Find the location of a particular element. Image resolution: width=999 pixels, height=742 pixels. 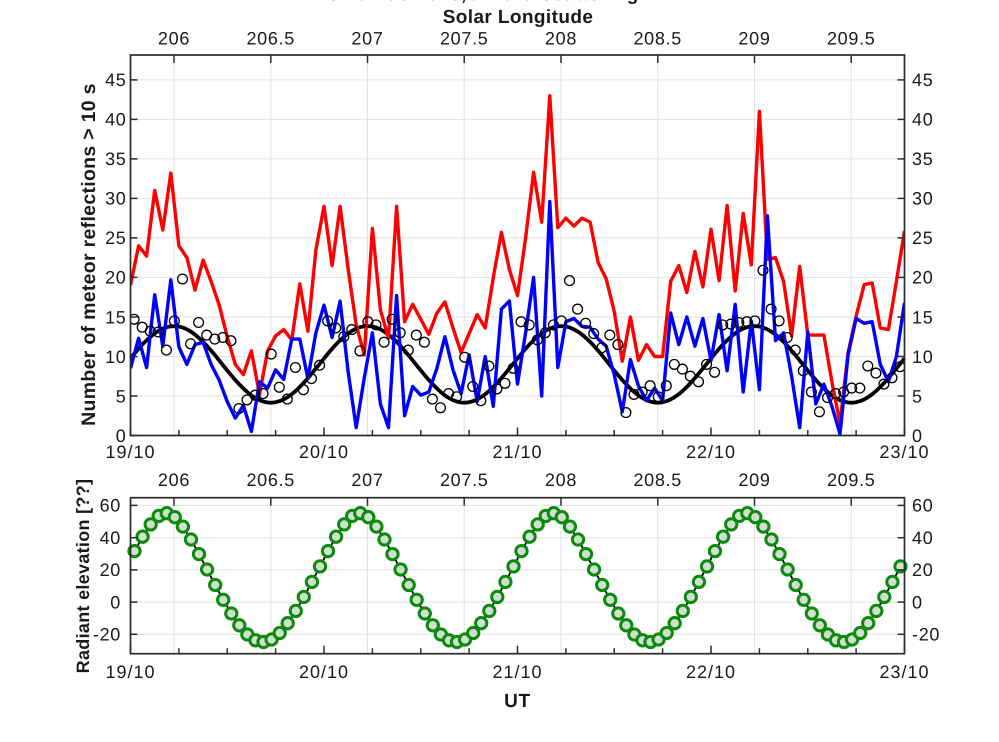

svg-text: Radiant elevation [??] is located at coordinates (83, 576).